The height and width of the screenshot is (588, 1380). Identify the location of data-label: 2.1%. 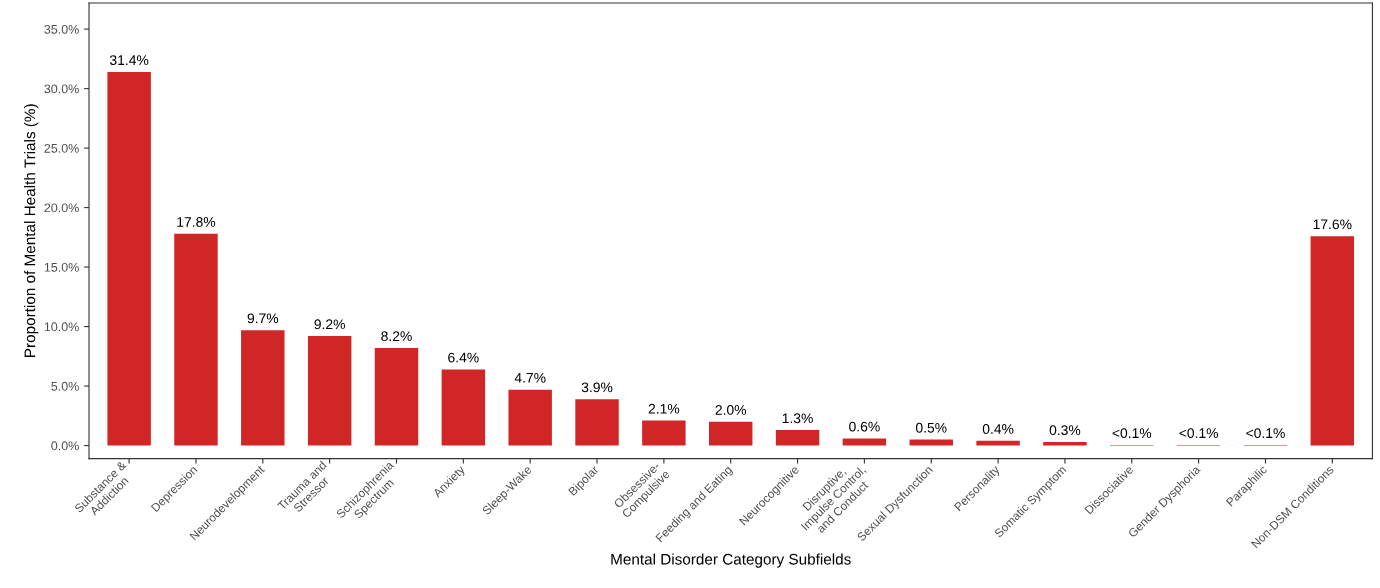
(664, 408).